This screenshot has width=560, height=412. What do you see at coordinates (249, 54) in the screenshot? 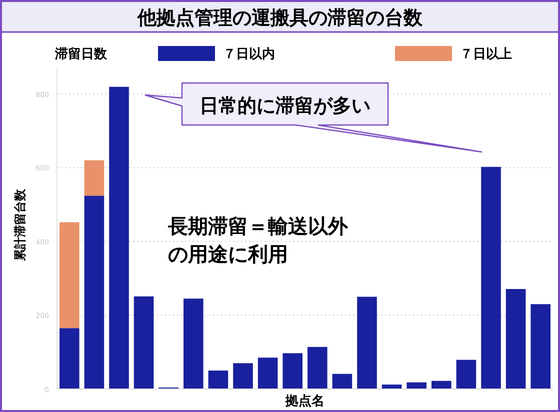
I see `legend-label: ７日以内` at bounding box center [249, 54].